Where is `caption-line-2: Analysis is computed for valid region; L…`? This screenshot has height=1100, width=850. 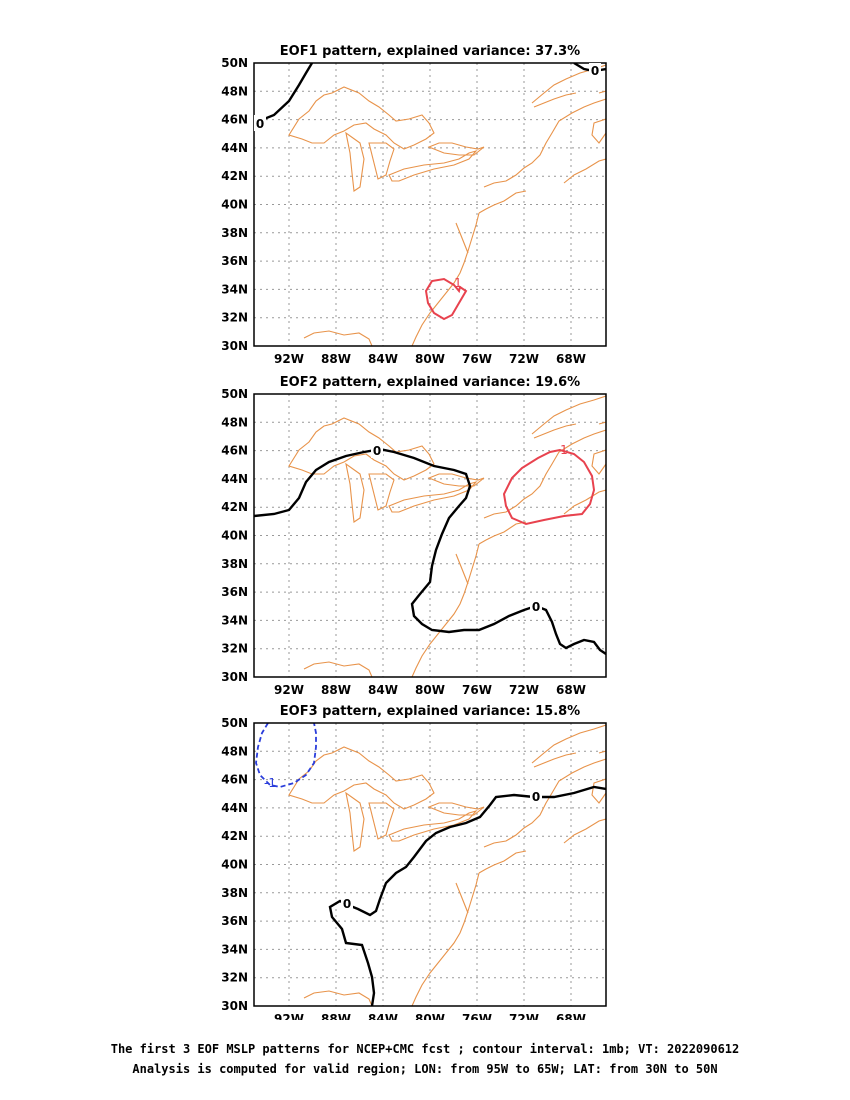
caption-line-2: Analysis is computed for valid region; L… is located at coordinates (425, 1069).